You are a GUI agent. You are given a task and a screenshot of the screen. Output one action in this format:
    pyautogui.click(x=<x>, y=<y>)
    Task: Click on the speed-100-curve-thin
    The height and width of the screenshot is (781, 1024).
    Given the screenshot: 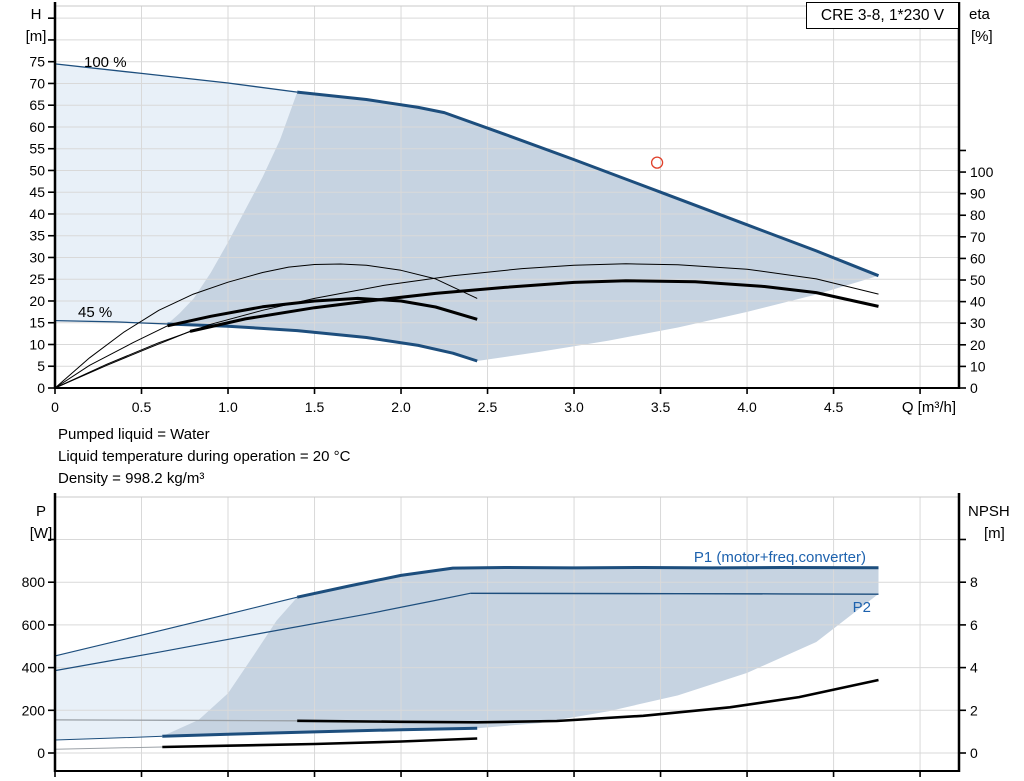 What is the action you would take?
    pyautogui.click(x=176, y=78)
    